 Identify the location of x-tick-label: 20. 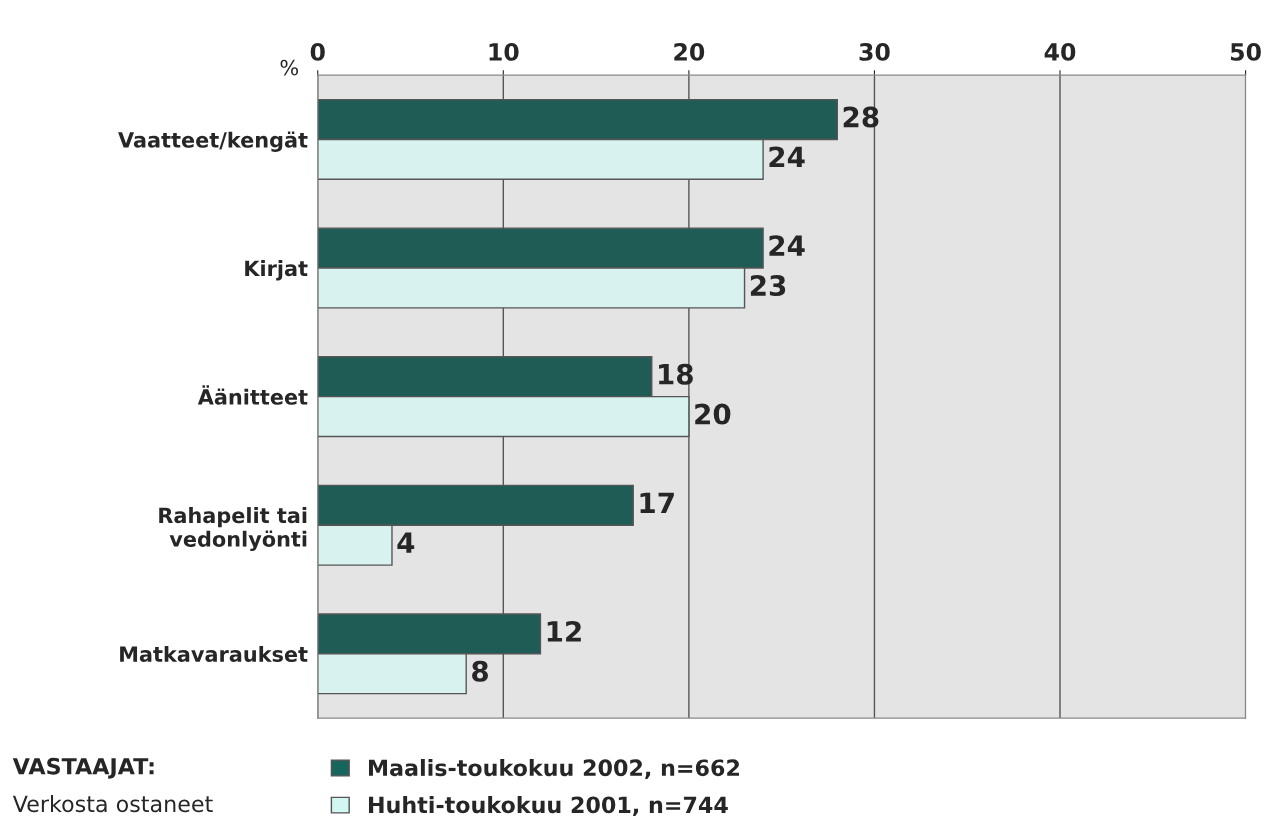
(689, 51).